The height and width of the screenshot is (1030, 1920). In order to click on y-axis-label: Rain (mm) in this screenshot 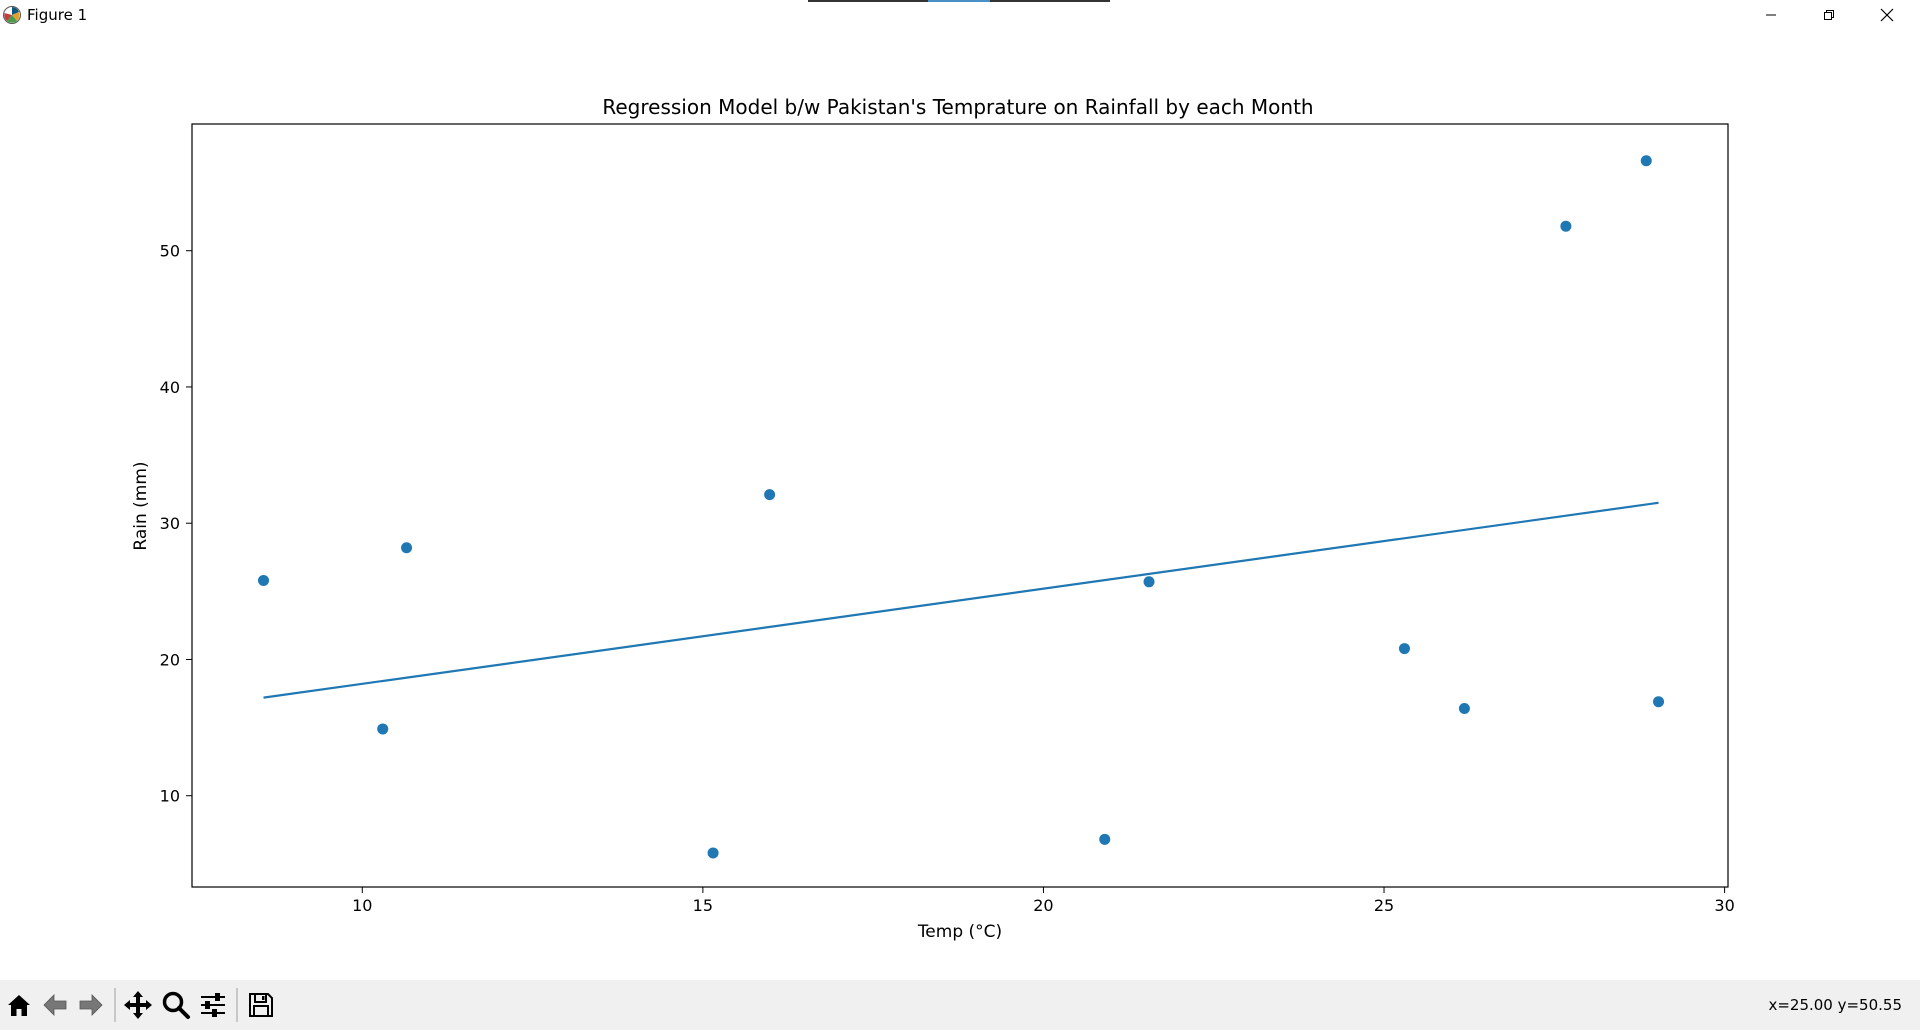, I will do `click(141, 505)`.